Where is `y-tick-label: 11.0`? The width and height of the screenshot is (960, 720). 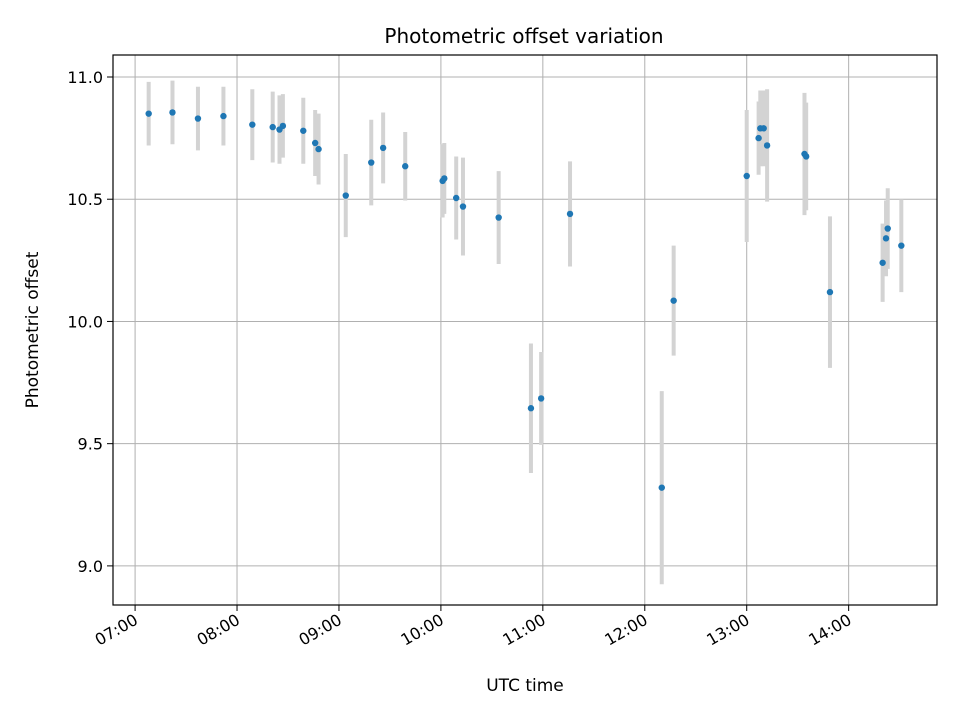 y-tick-label: 11.0 is located at coordinates (85, 77).